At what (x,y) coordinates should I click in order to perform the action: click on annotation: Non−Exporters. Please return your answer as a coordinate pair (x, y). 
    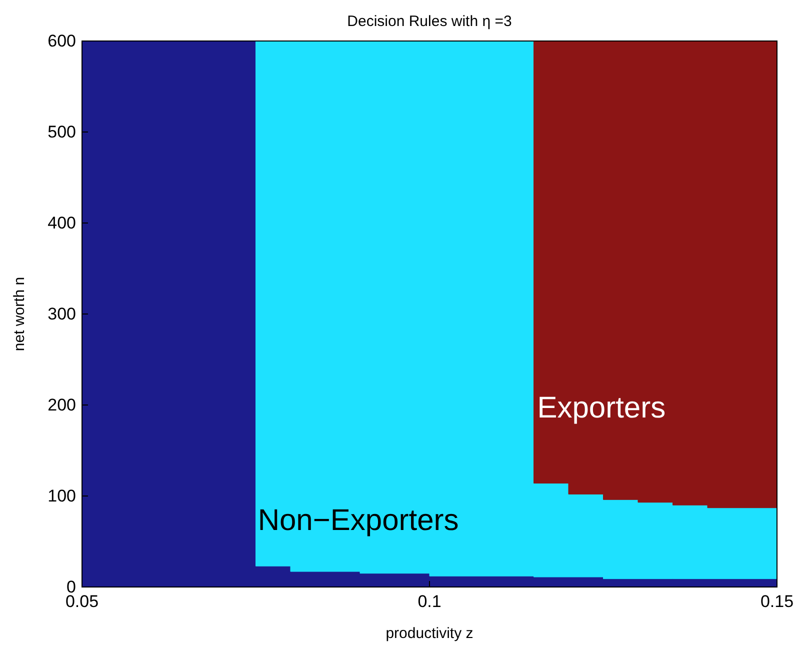
    Looking at the image, I should click on (358, 521).